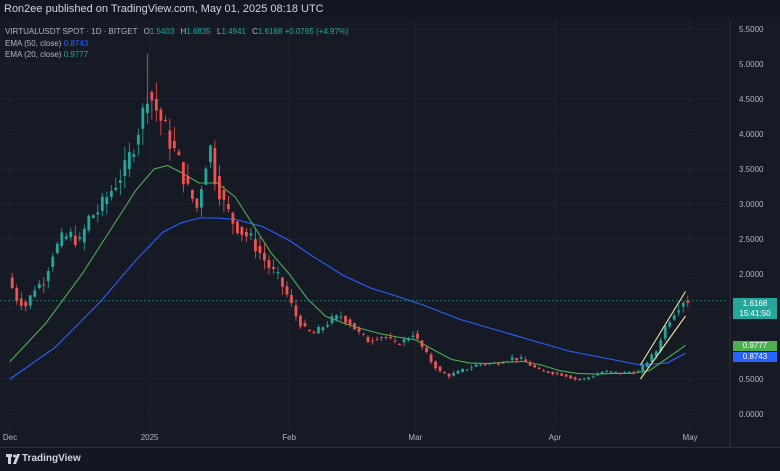 The width and height of the screenshot is (780, 471). I want to click on channel-layer, so click(662, 335).